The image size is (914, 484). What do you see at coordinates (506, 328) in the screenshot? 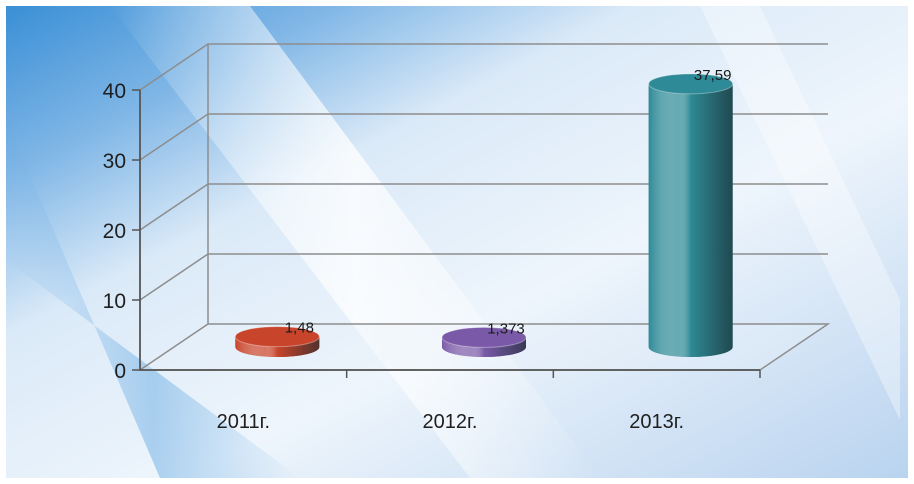
I see `data-label: 1,373` at bounding box center [506, 328].